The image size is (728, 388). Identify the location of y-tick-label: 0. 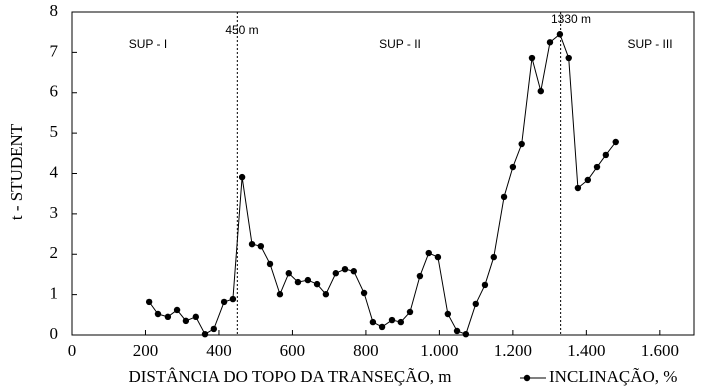
(54, 333).